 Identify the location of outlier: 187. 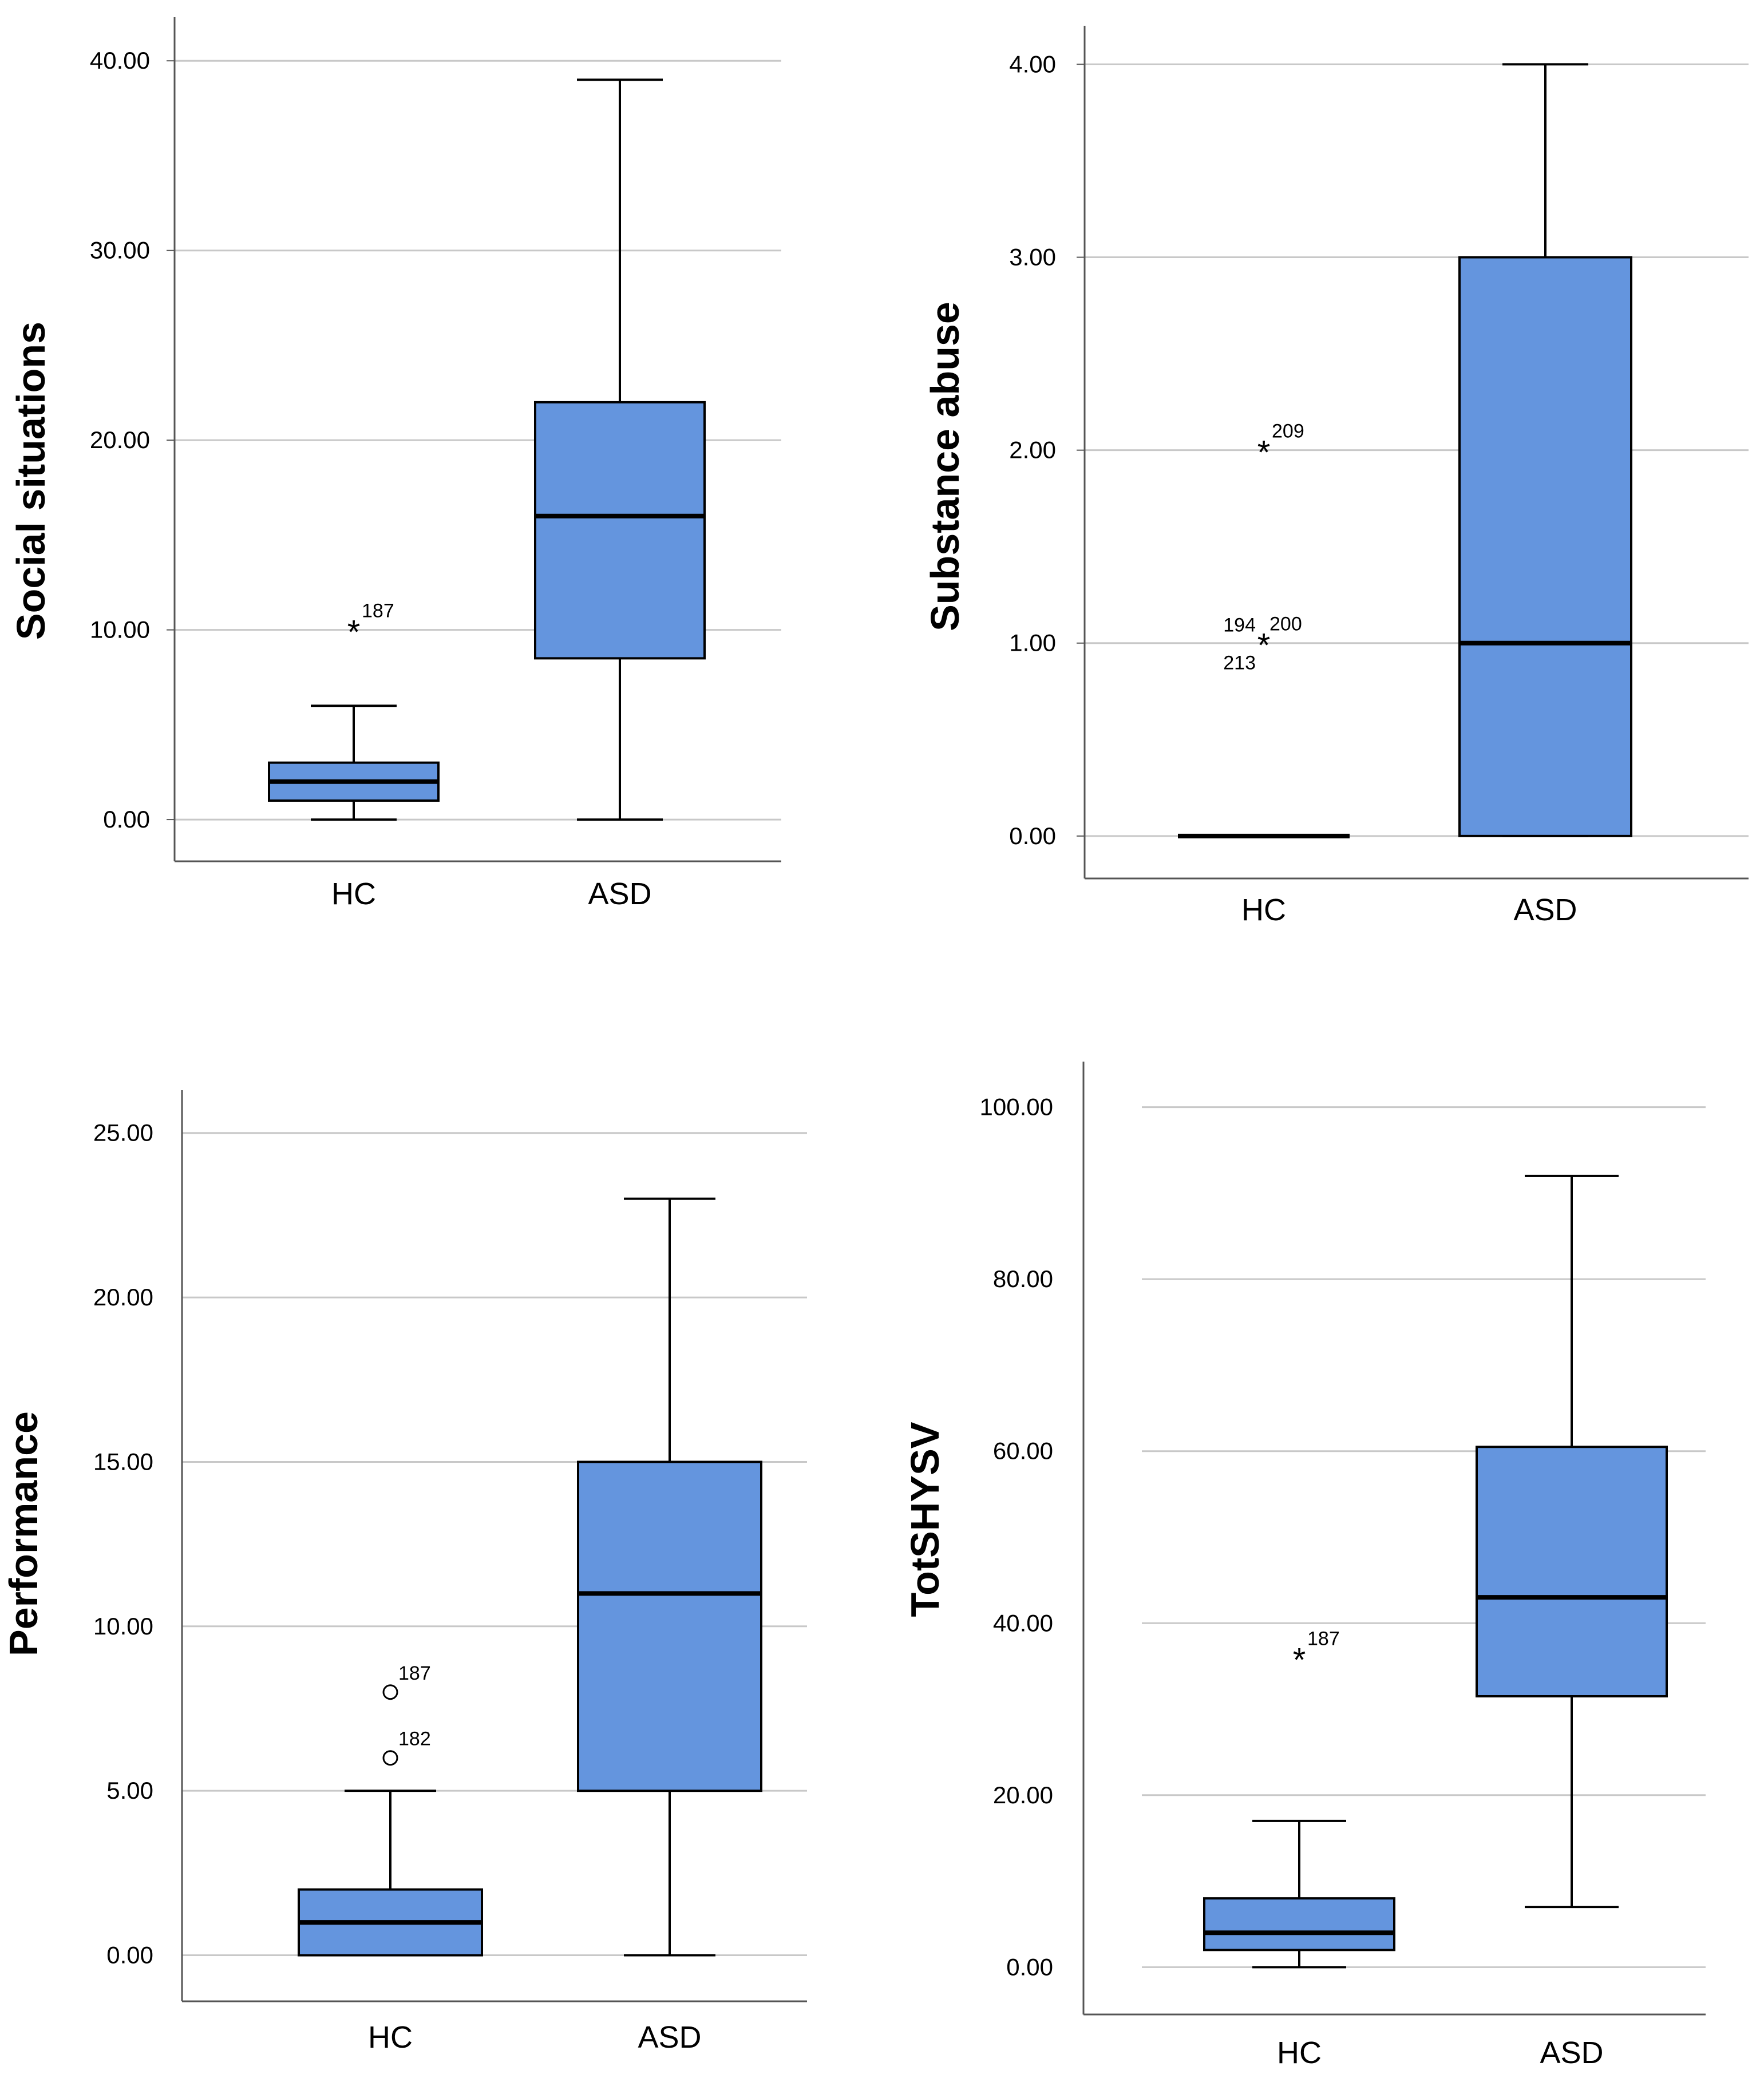
(407, 1681).